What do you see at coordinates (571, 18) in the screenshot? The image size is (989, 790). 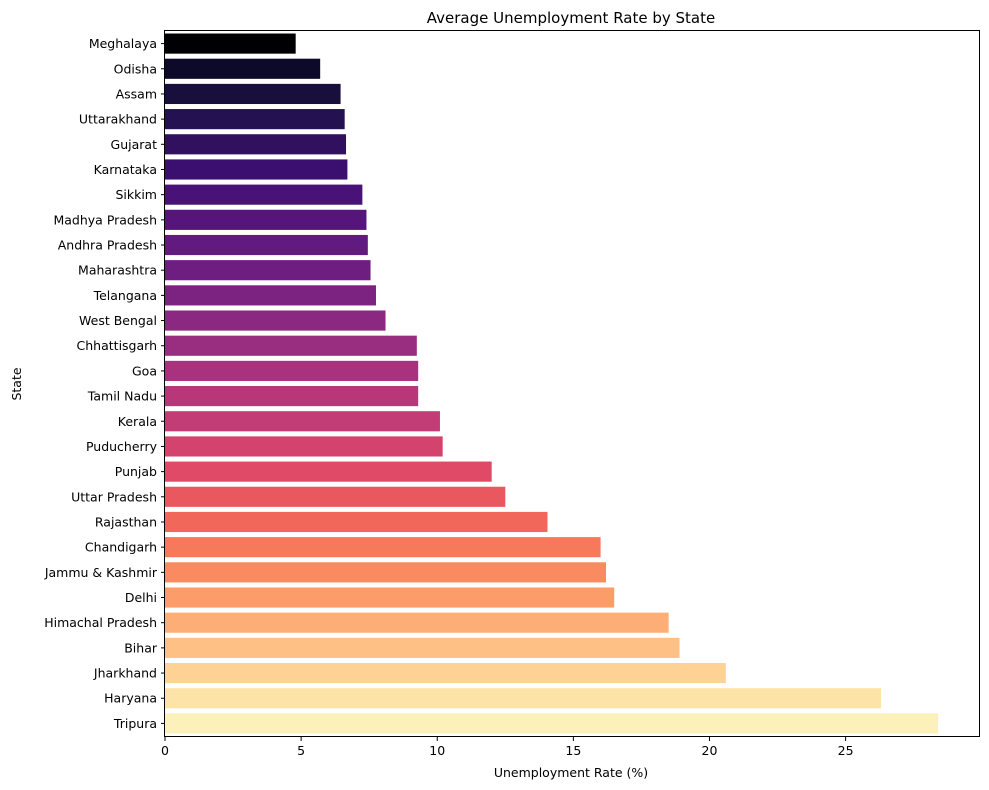 I see `chart-title: Average Unemployment Rate by State` at bounding box center [571, 18].